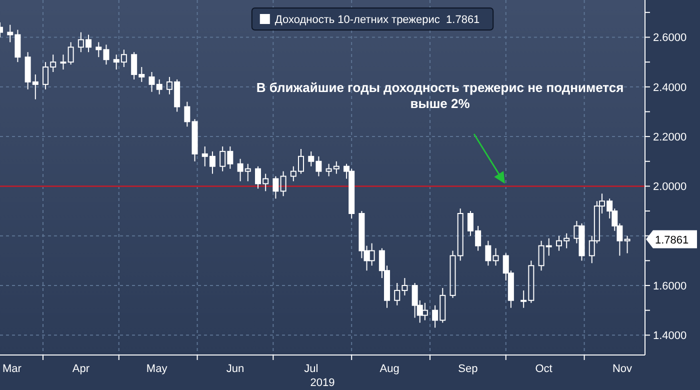 This screenshot has height=390, width=700. What do you see at coordinates (670, 88) in the screenshot?
I see `y-tick-label: 2.4000` at bounding box center [670, 88].